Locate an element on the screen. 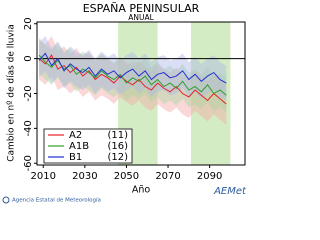  logo: AEMet is located at coordinates (230, 191).